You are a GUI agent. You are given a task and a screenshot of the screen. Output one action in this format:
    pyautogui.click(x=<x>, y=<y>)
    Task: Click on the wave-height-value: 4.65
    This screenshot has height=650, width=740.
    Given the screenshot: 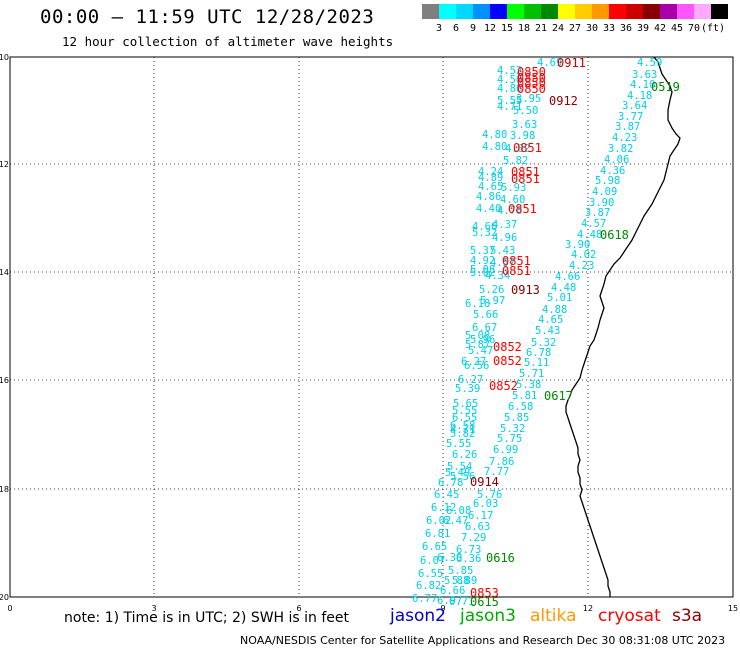 What is the action you would take?
    pyautogui.click(x=490, y=187)
    